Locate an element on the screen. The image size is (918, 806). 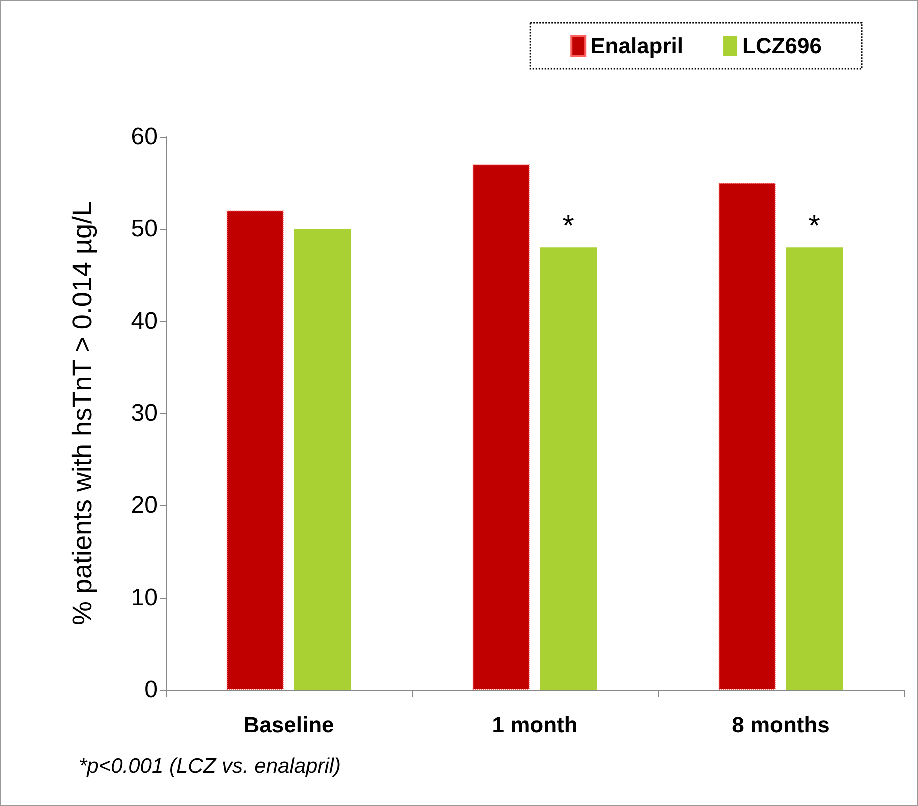
y-axis-title: % patients with hsTnT > 0.014 µg/L is located at coordinates (83, 413).